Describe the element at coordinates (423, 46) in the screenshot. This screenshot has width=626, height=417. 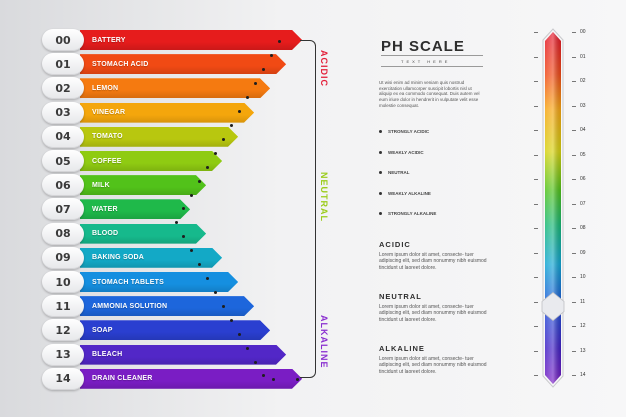
I see `page-title: PH SCALE` at that location.